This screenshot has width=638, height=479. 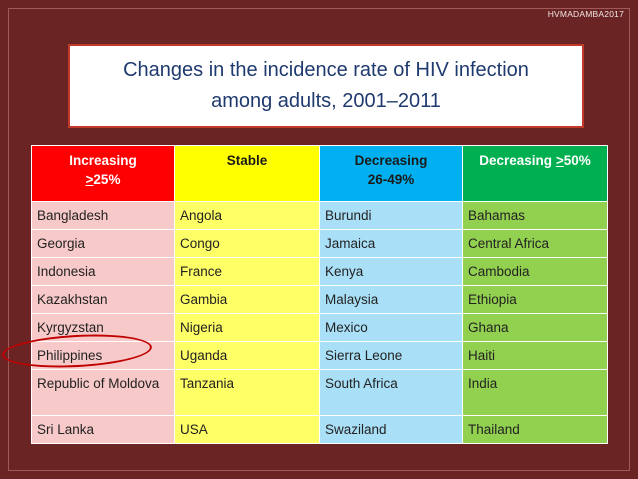 What do you see at coordinates (247, 173) in the screenshot?
I see `header-stable: Stable` at bounding box center [247, 173].